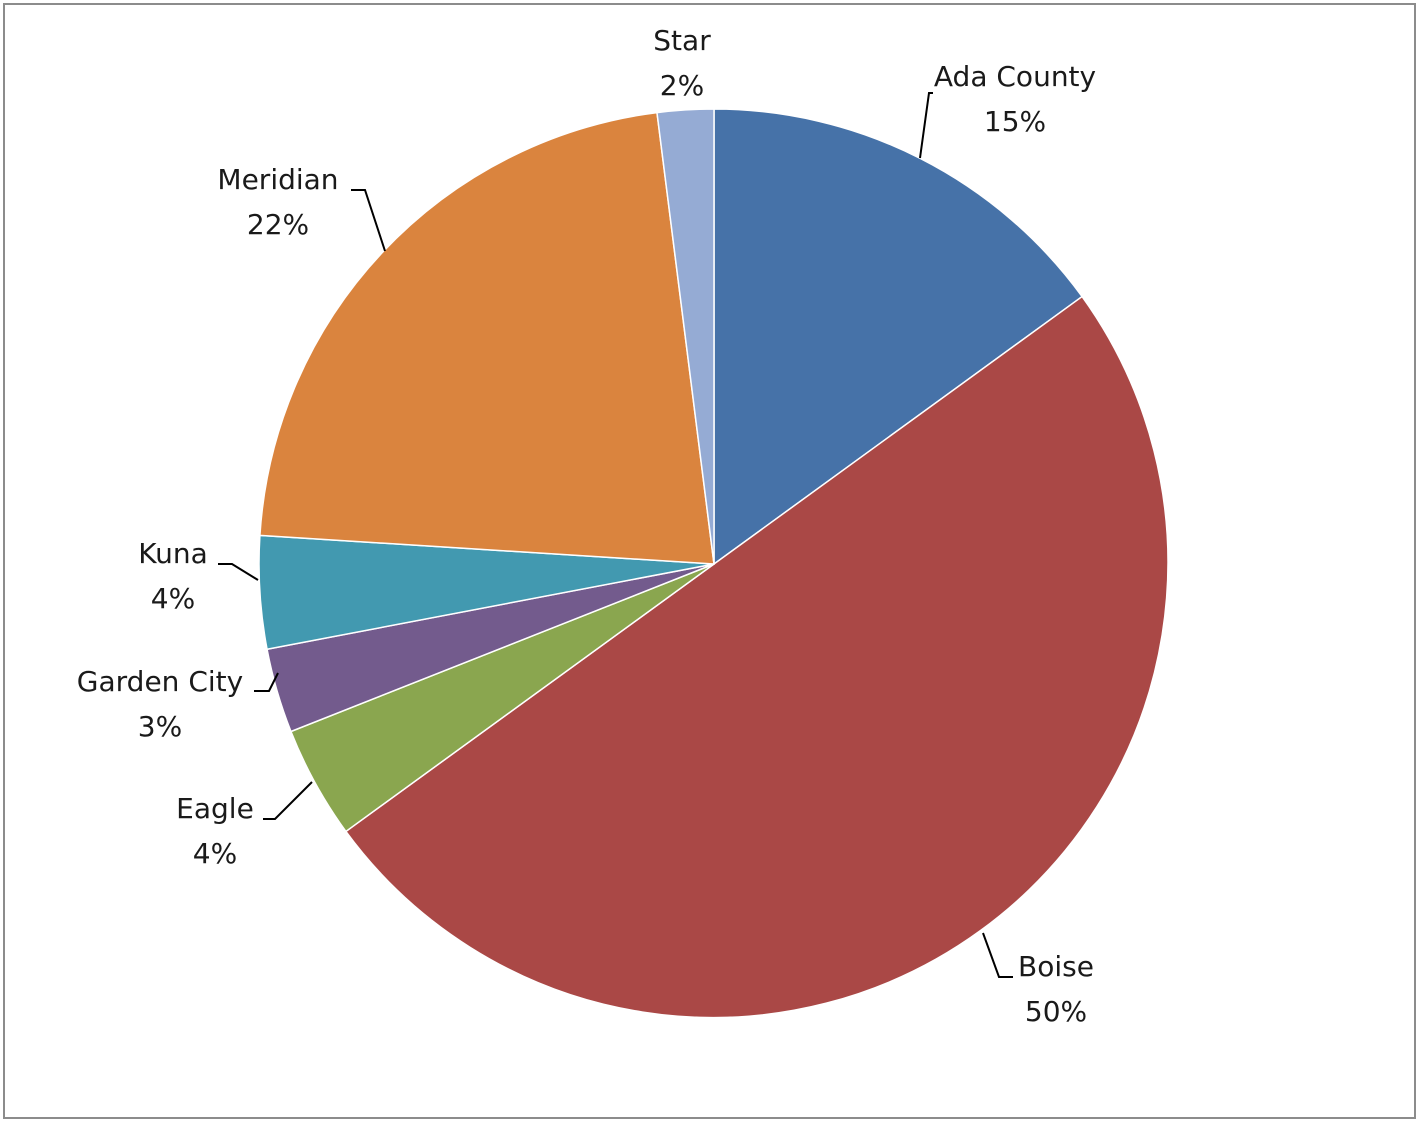  I want to click on data-label-pct-star: 2%, so click(682, 85).